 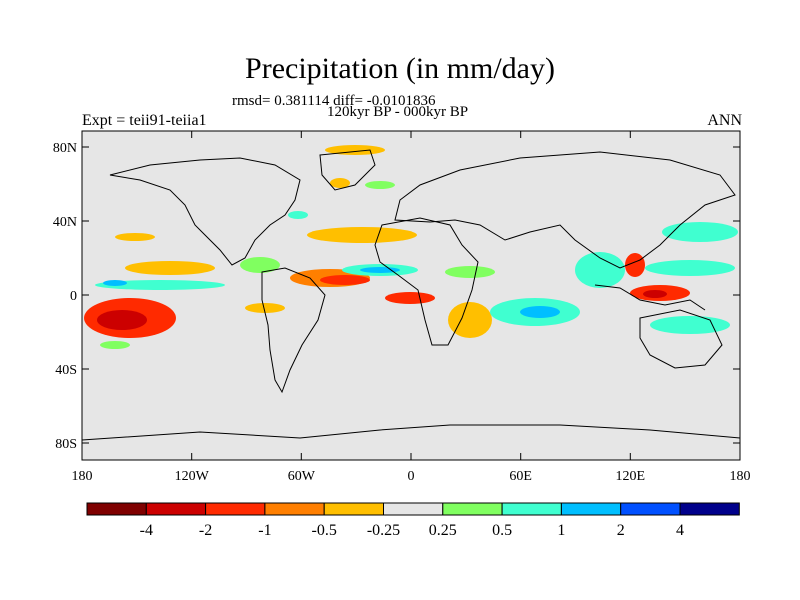 What do you see at coordinates (690, 268) in the screenshot?
I see `anomaly-west-pacific-teal` at bounding box center [690, 268].